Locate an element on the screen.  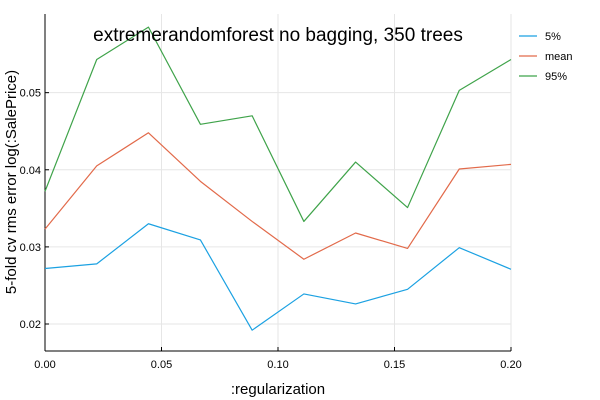
x-tick-label: 0.10 is located at coordinates (277, 365).